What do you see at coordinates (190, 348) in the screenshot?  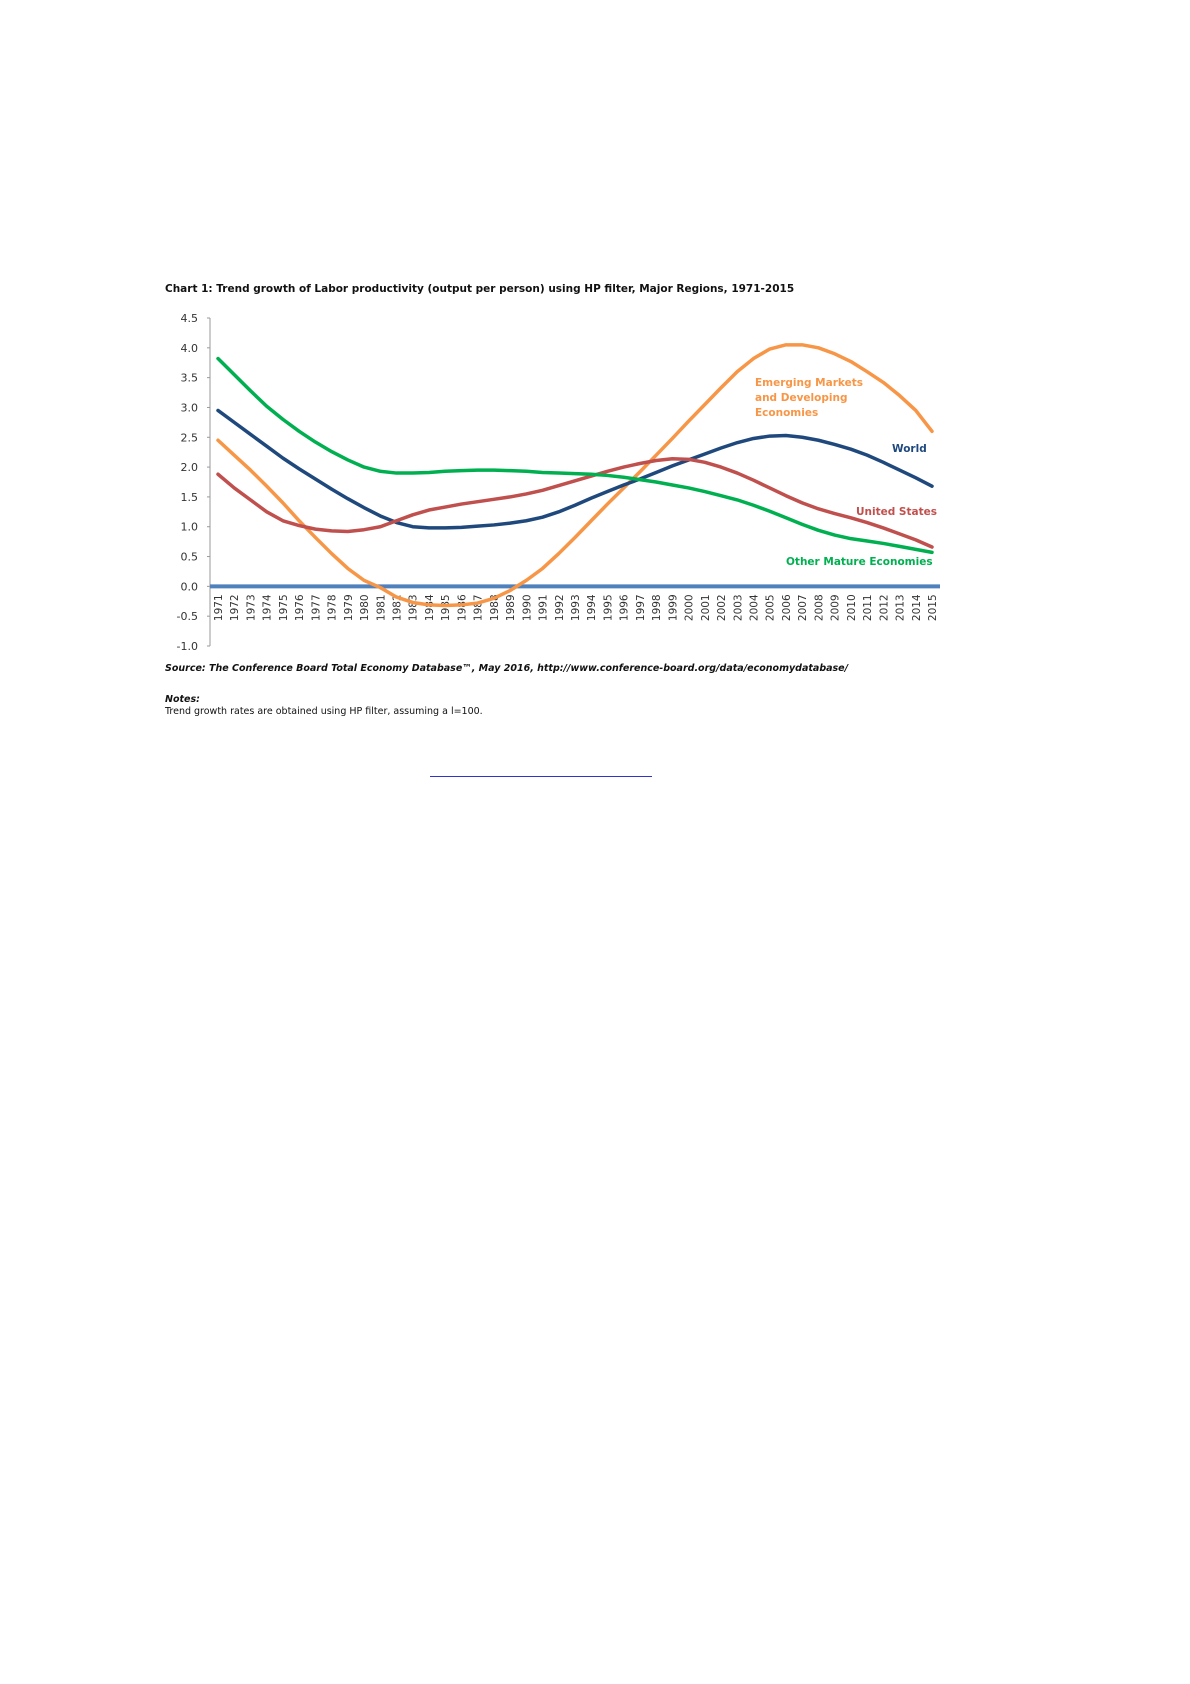 I see `y-tick-label: 4.0` at bounding box center [190, 348].